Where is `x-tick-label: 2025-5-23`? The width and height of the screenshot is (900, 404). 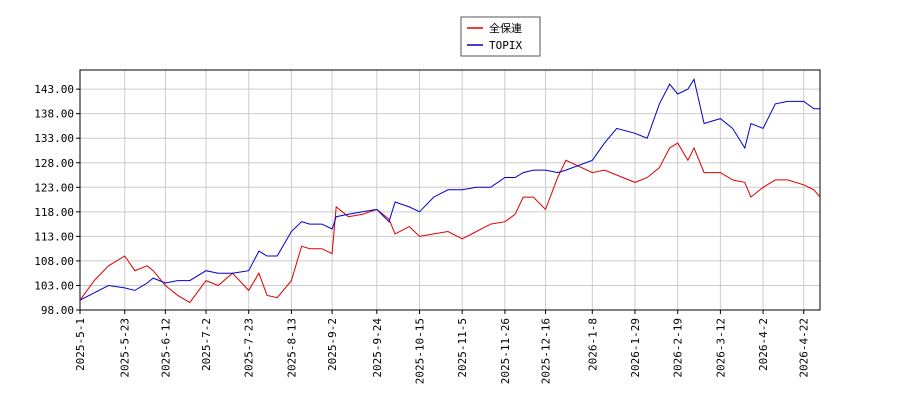
x-tick-label: 2025-5-23 is located at coordinates (125, 348).